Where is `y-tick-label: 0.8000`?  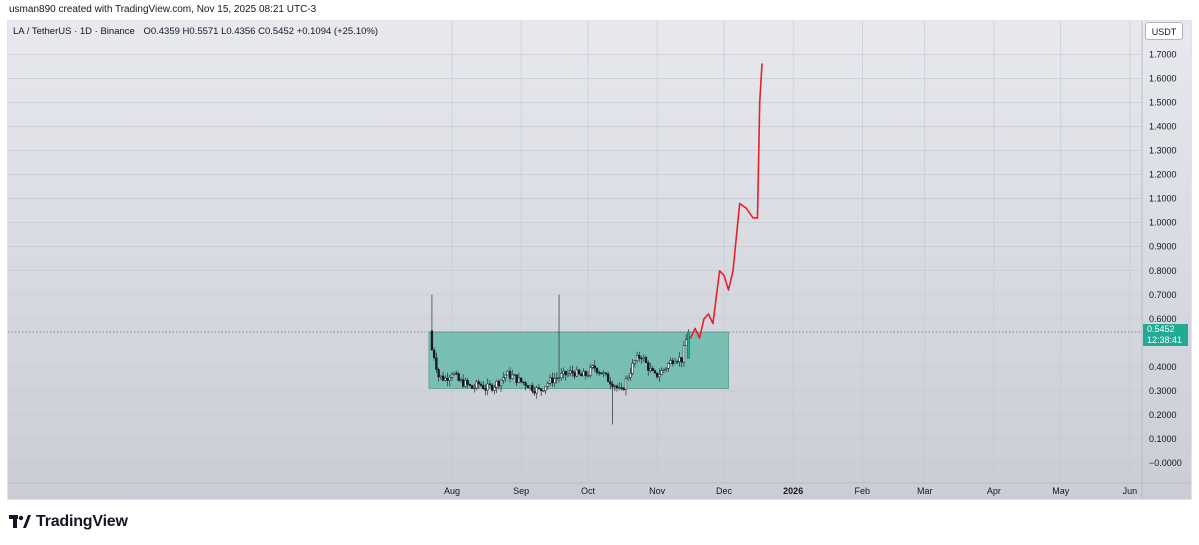
y-tick-label: 0.8000 is located at coordinates (1163, 271).